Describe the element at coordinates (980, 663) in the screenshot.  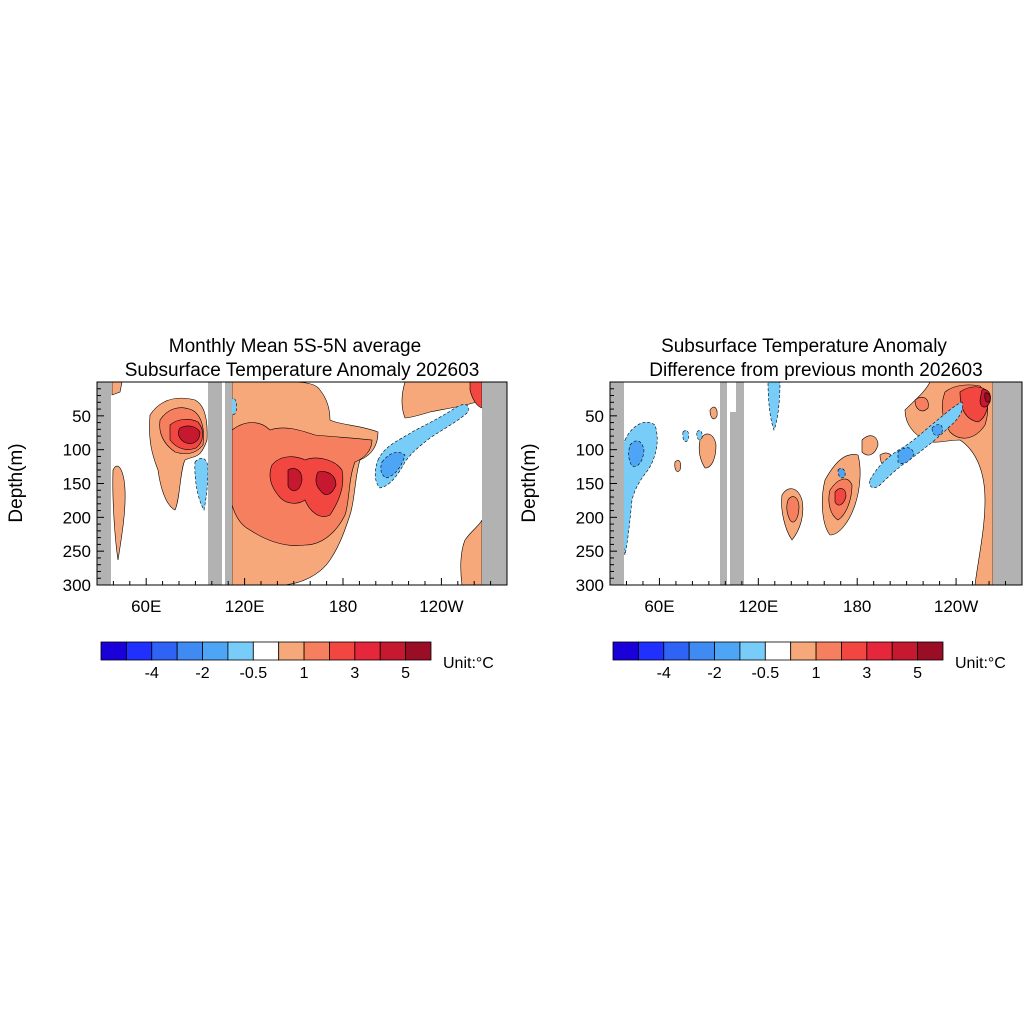
I see `right-colorbar-unit: Unit:°C` at that location.